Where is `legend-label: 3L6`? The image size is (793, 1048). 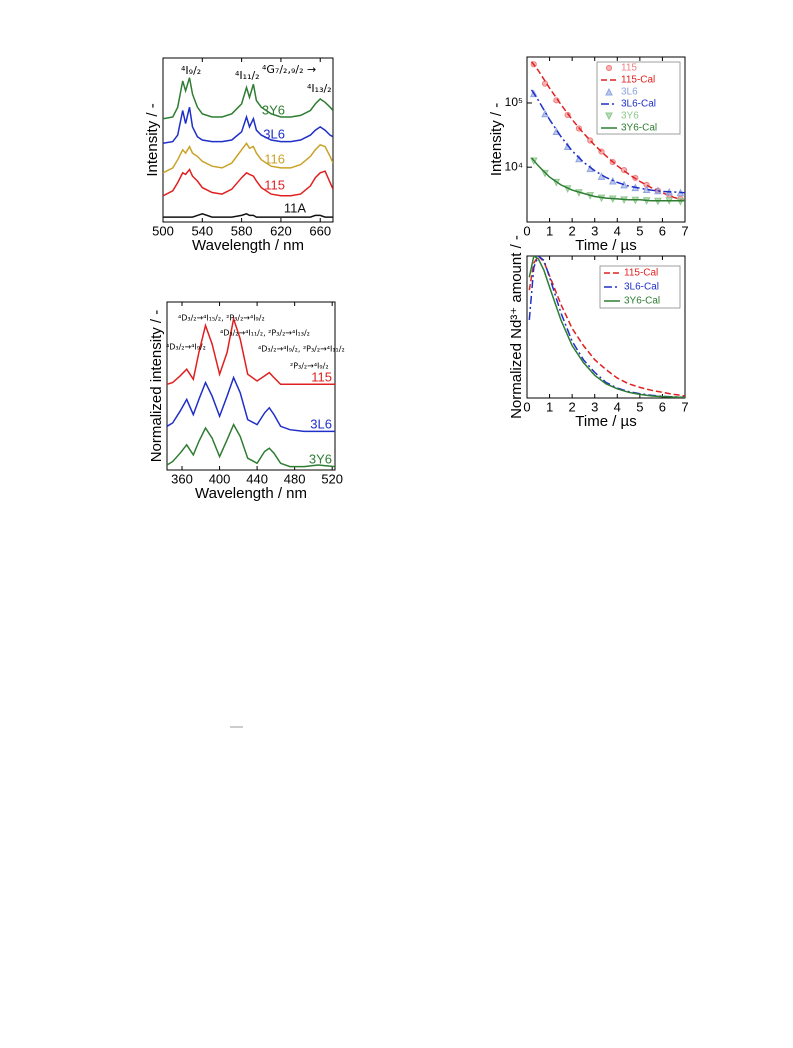
legend-label: 3L6 is located at coordinates (629, 92).